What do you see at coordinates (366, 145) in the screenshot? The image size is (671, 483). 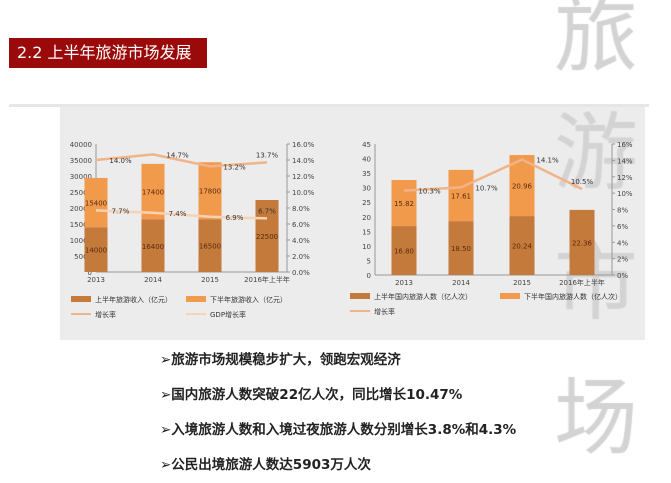 I see `y-tick-label: 45` at bounding box center [366, 145].